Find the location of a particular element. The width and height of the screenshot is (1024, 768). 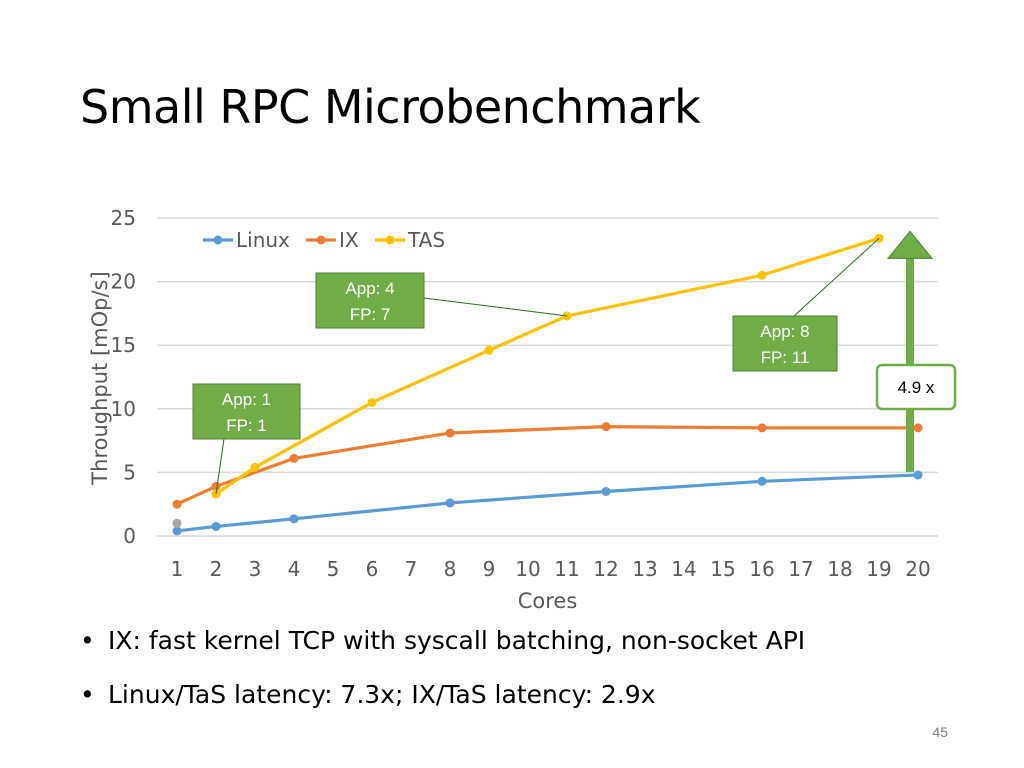

x-tick-label: 16 is located at coordinates (761, 569).